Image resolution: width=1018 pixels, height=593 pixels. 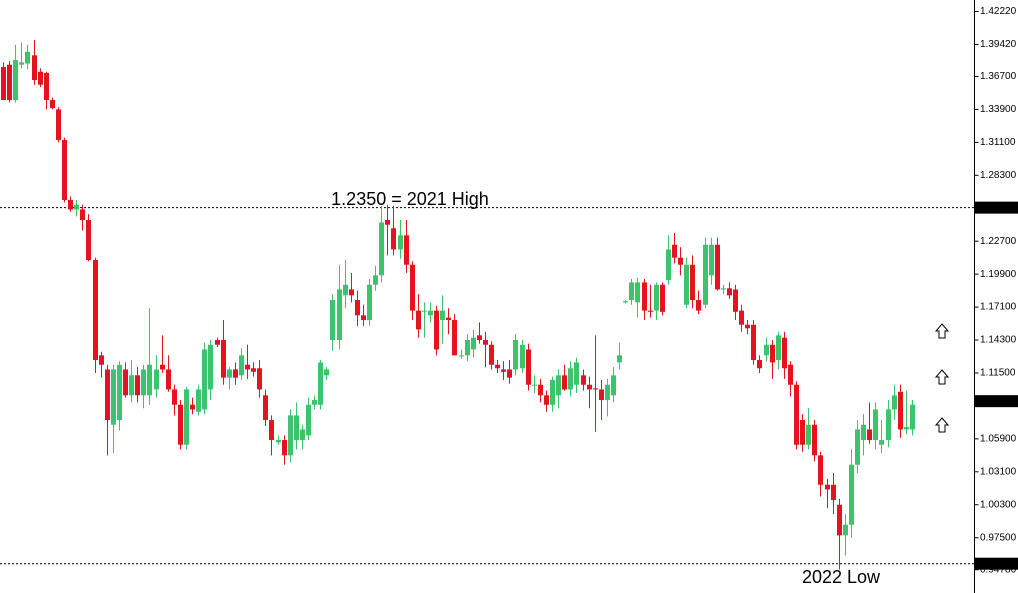 I want to click on y-tick-label: 1.31100, so click(x=998, y=142).